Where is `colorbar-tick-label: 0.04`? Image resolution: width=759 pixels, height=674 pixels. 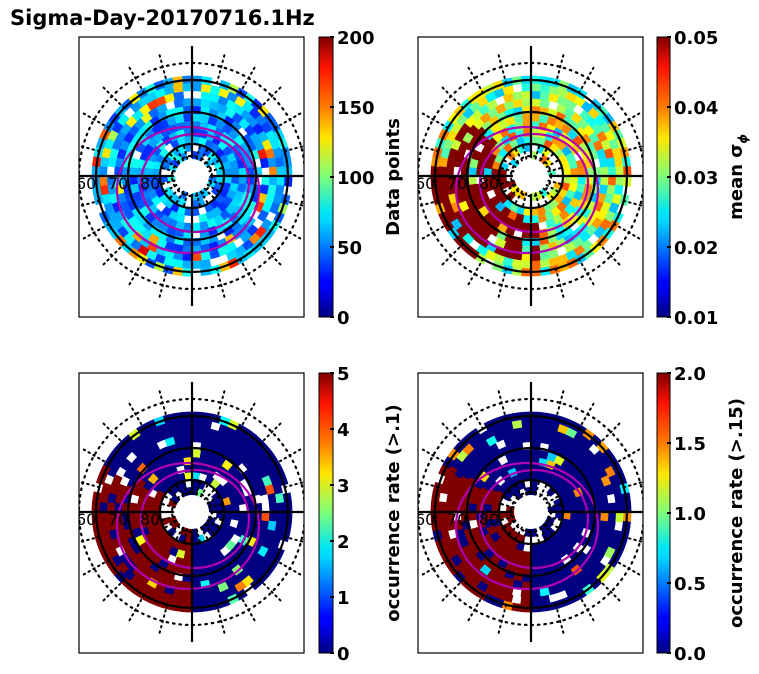
colorbar-tick-label: 0.04 is located at coordinates (696, 108).